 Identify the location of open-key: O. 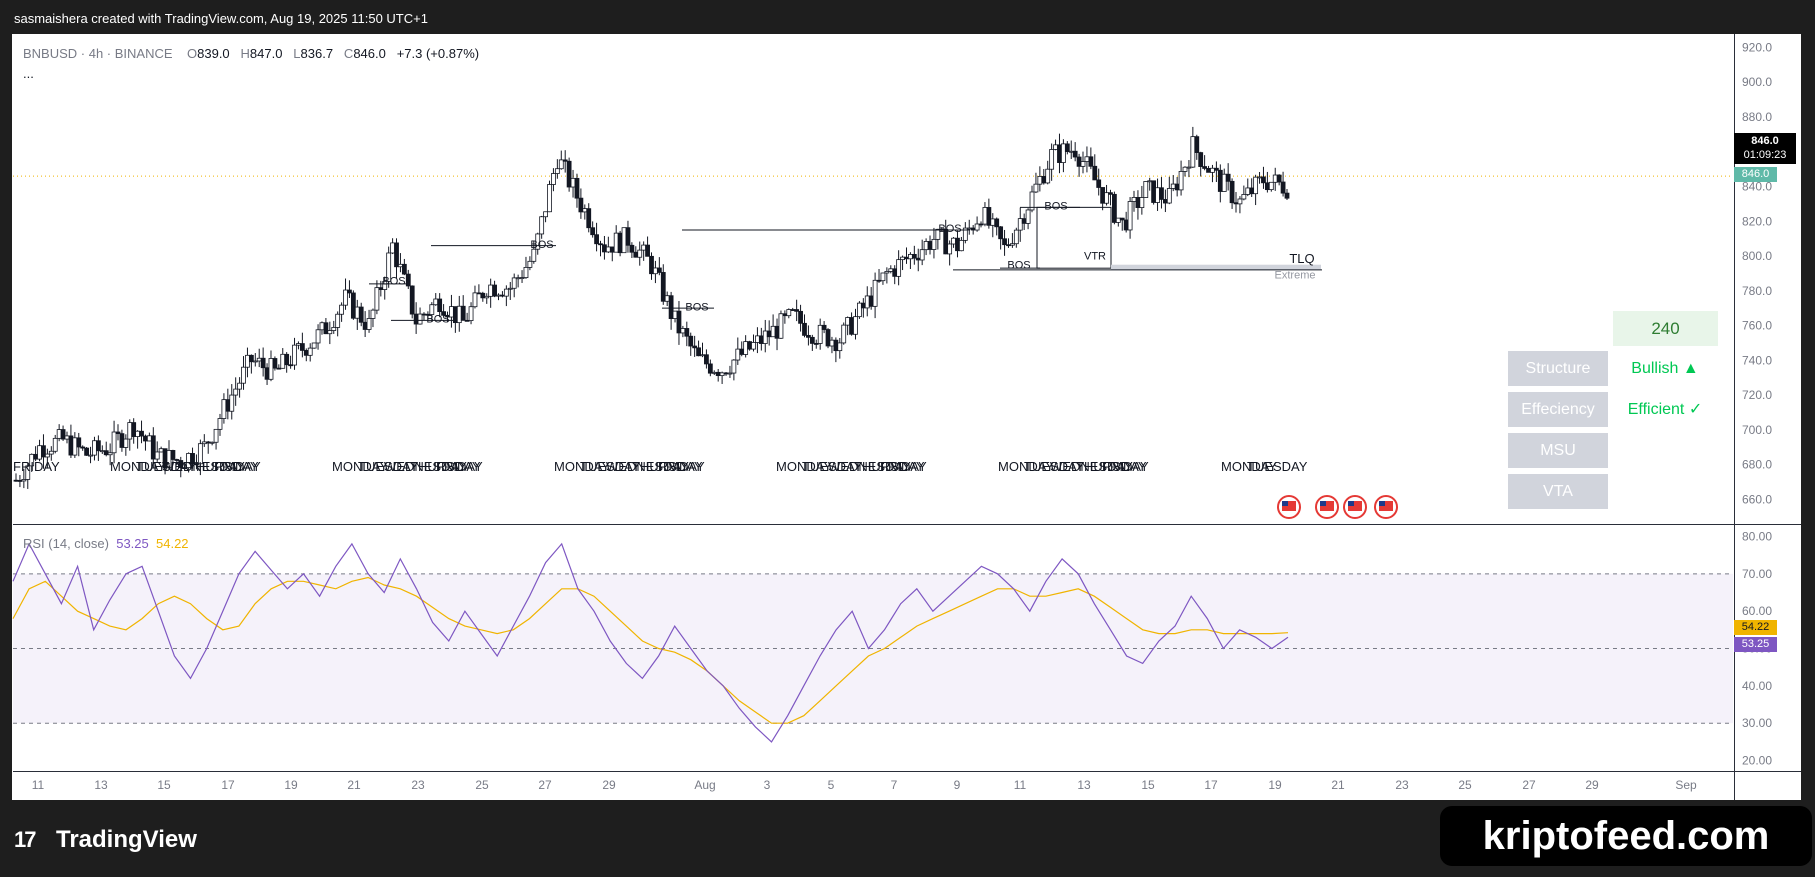
(192, 53).